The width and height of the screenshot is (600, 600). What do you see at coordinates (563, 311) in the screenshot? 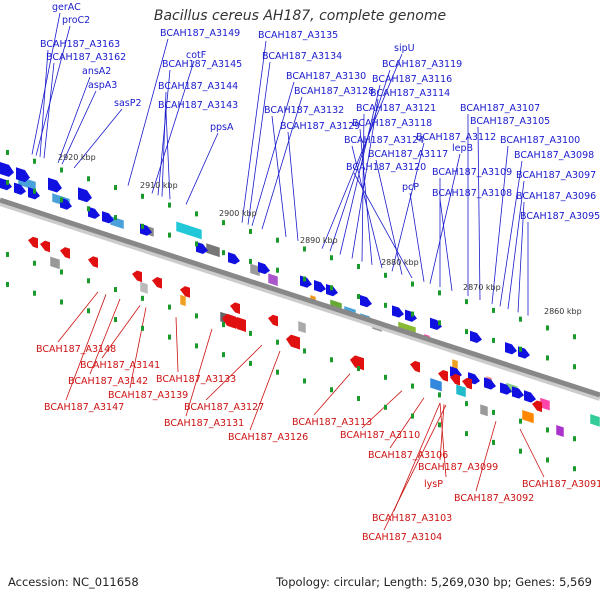
I see `scale-label: 2860 kbp` at bounding box center [563, 311].